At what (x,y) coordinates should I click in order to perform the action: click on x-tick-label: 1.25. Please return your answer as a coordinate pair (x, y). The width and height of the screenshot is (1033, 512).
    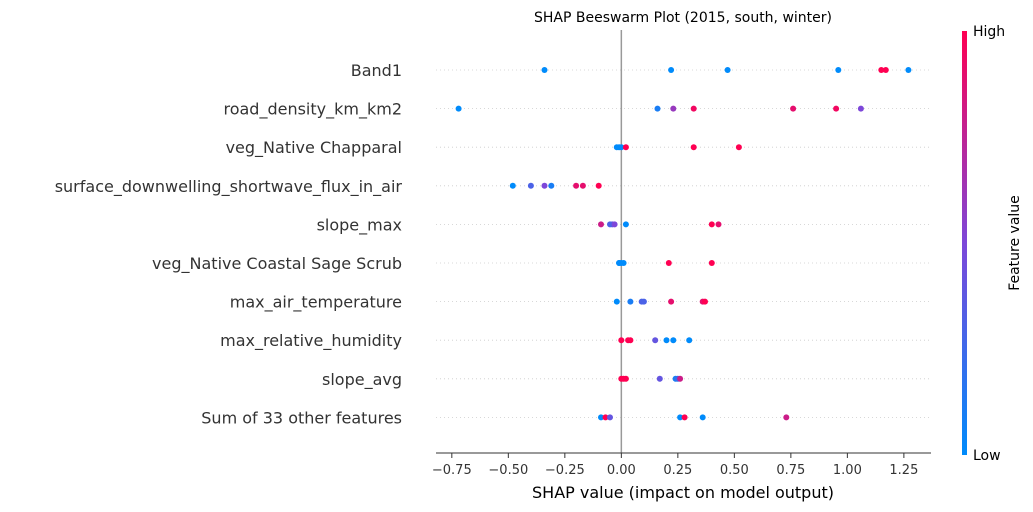
    Looking at the image, I should click on (903, 470).